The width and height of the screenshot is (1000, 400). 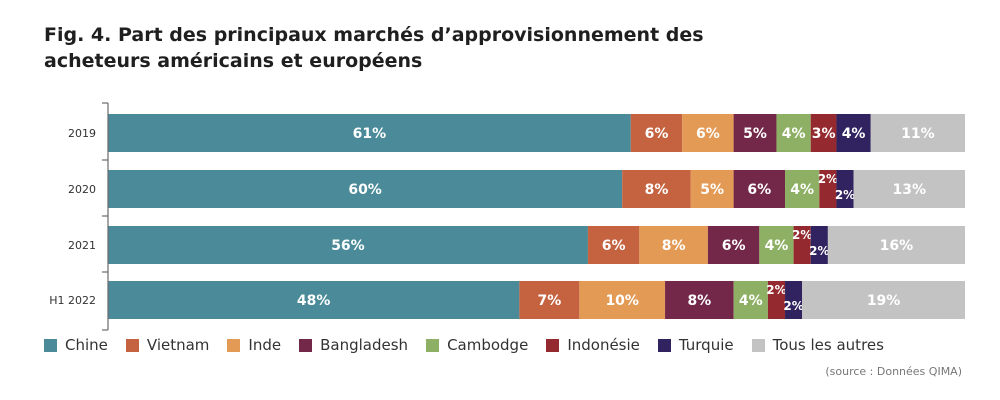 I want to click on data-label: 10%, so click(x=622, y=301).